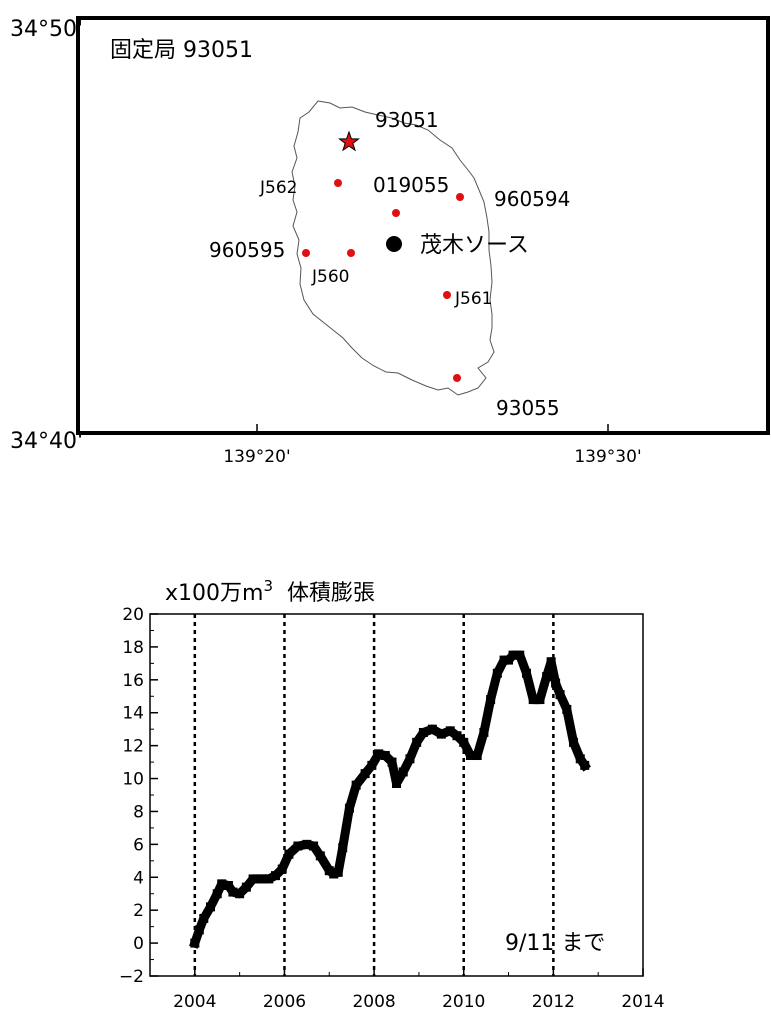  Describe the element at coordinates (338, 183) in the screenshot. I see `station-dot-j562` at that location.